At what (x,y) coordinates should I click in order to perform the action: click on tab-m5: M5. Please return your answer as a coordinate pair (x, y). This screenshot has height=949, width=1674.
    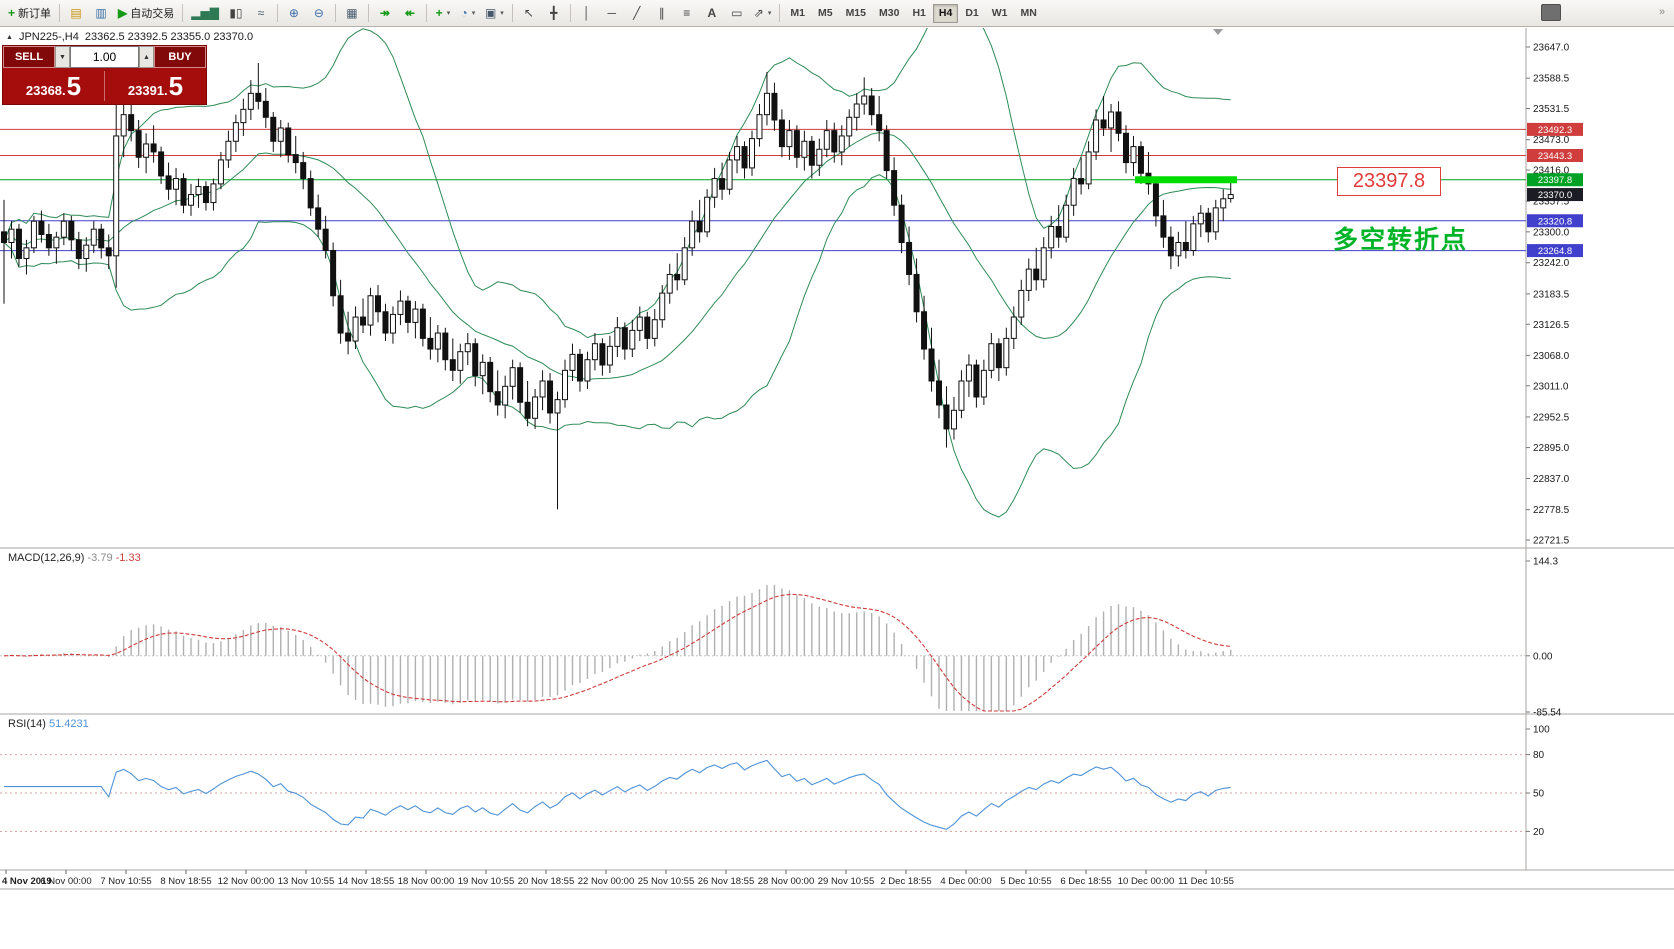
    Looking at the image, I should click on (825, 13).